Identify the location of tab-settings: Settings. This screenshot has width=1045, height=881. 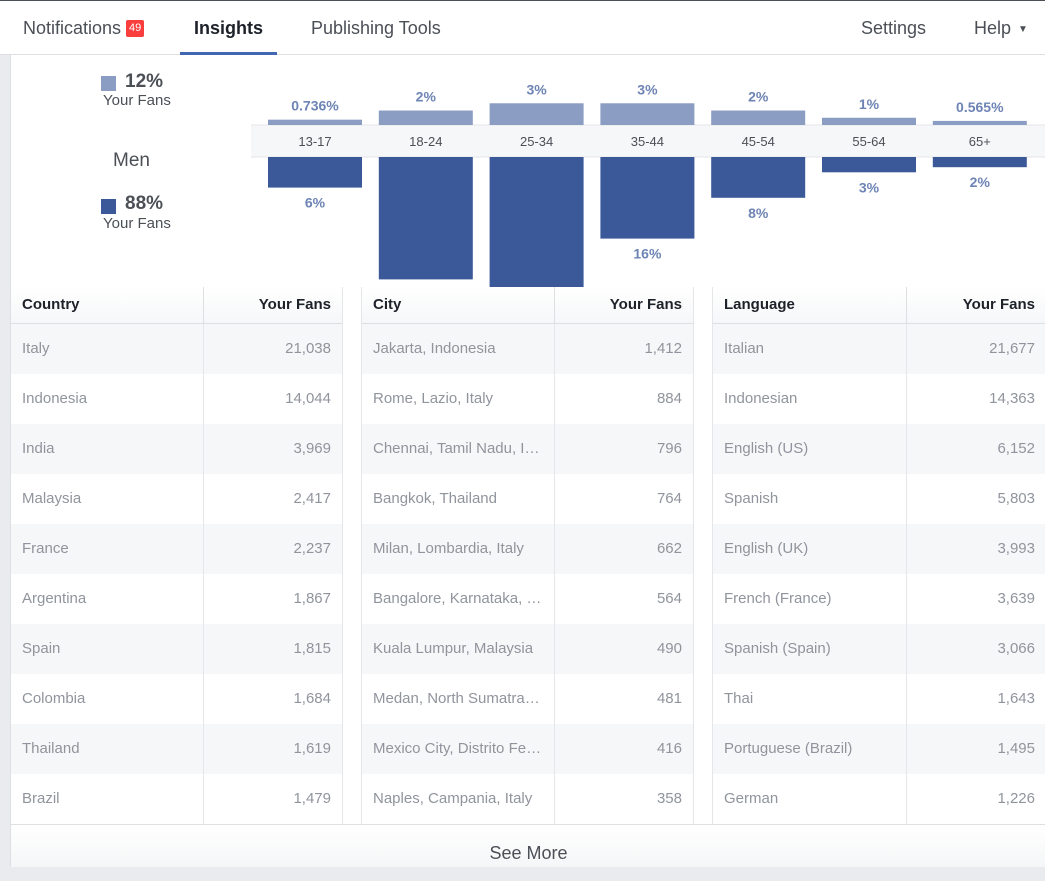
(893, 28).